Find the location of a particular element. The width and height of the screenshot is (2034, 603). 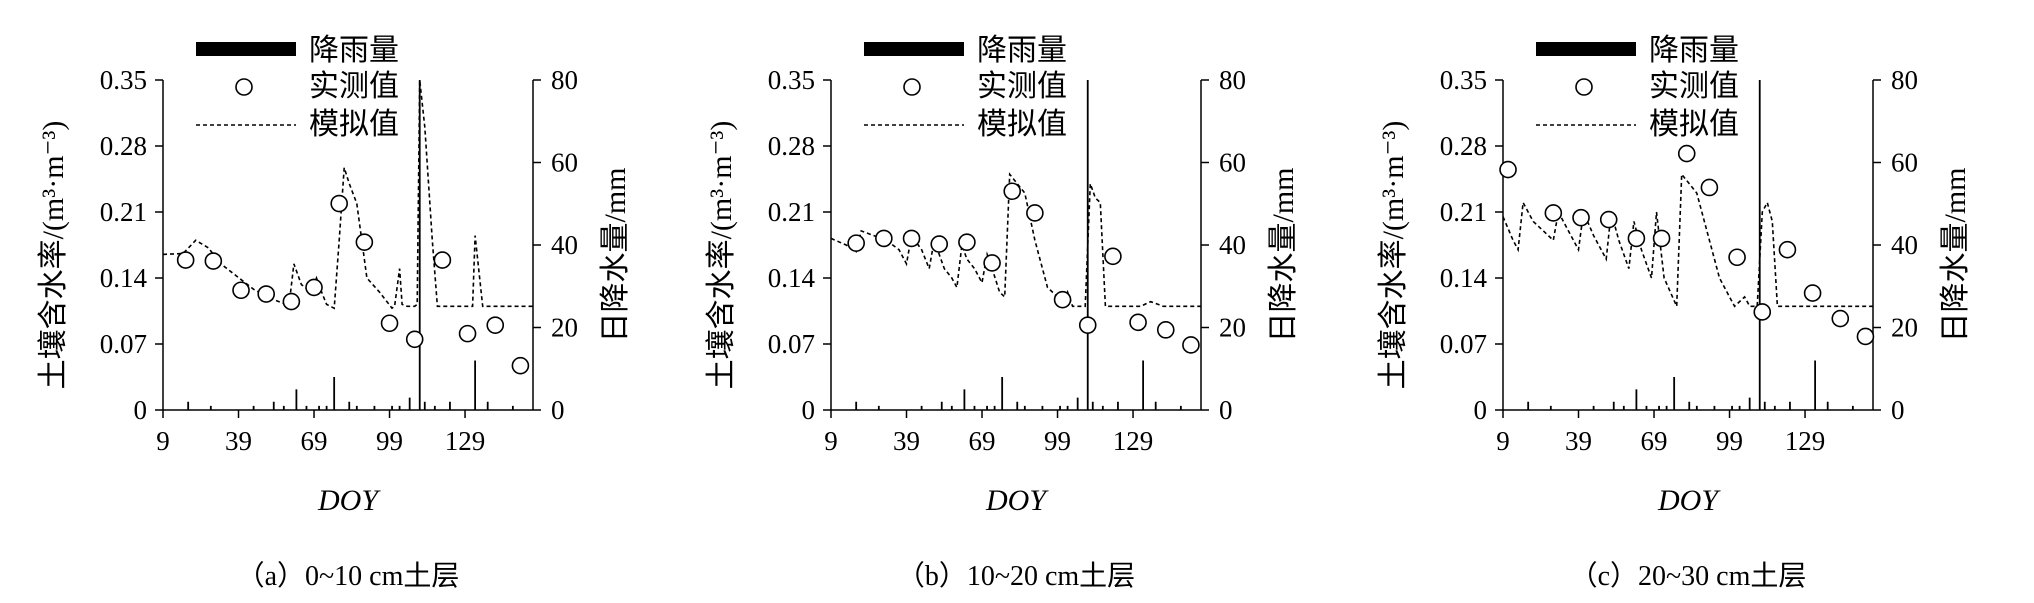

panel-caption: （a）0~10 cm土层 is located at coordinates (348, 576).